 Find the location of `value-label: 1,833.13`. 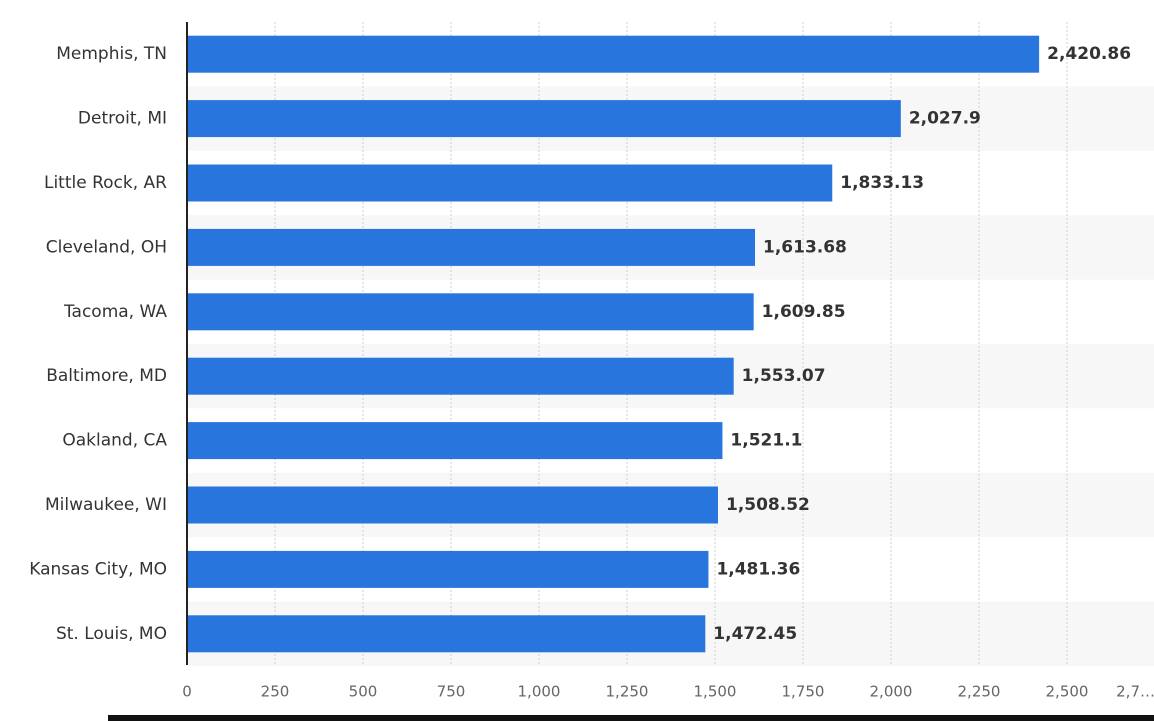

value-label: 1,833.13 is located at coordinates (882, 183).